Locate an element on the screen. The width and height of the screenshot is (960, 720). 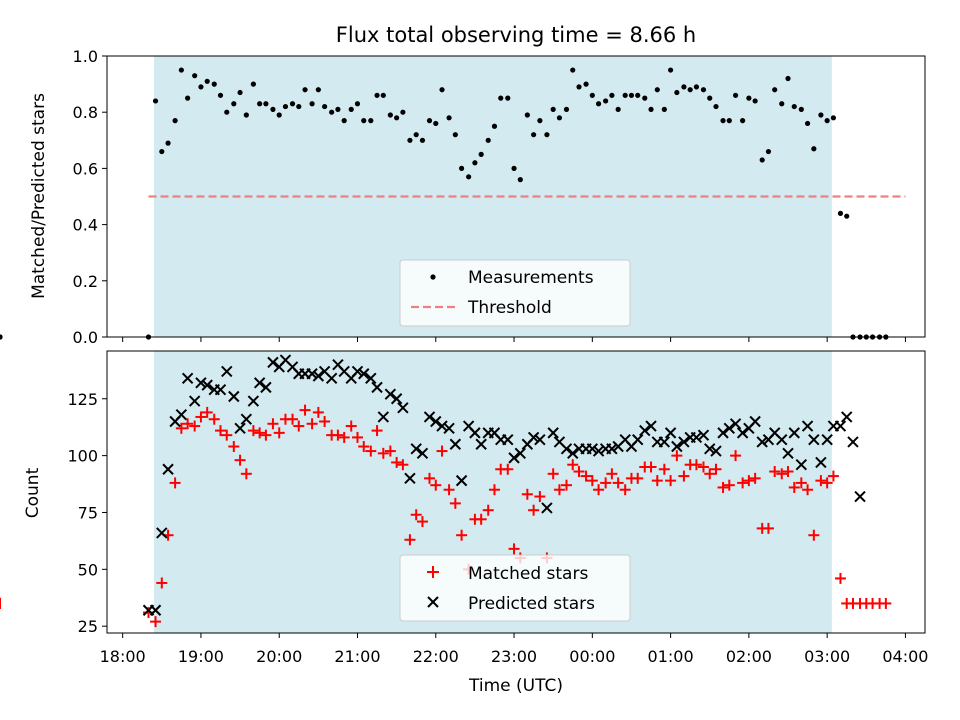
x-tick-label: 21:00 is located at coordinates (357, 656).